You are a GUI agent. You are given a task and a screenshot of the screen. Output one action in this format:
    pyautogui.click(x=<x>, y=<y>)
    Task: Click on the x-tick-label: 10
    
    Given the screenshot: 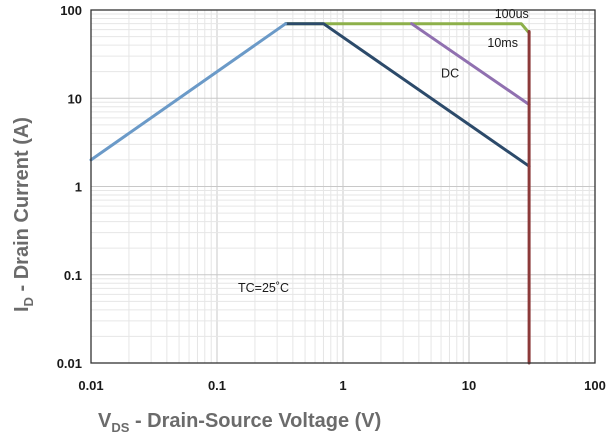 What is the action you would take?
    pyautogui.click(x=469, y=385)
    